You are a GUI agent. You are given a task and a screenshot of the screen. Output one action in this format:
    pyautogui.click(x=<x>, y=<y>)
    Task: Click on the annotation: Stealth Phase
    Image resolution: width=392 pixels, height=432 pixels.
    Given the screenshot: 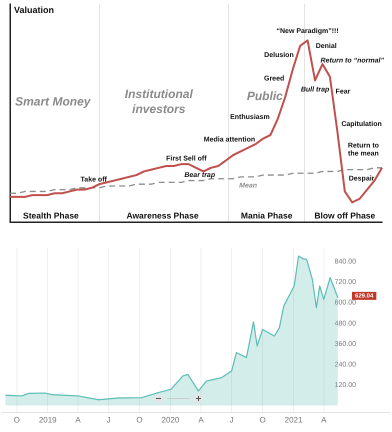 What is the action you would take?
    pyautogui.click(x=51, y=215)
    